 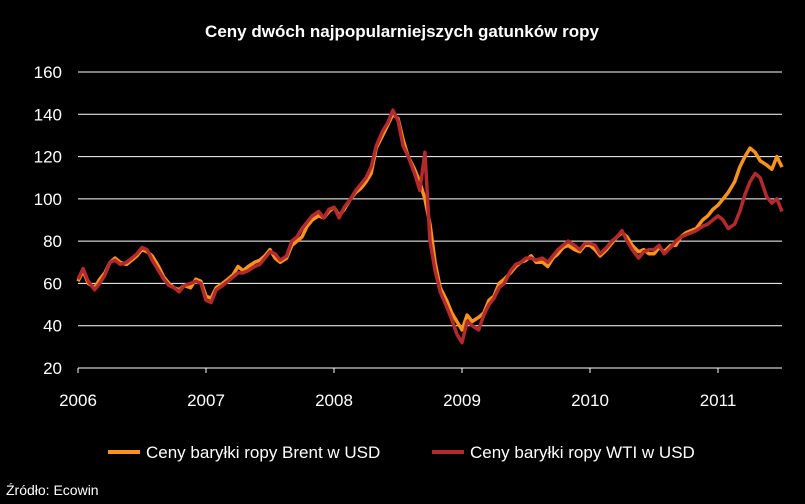 What do you see at coordinates (590, 400) in the screenshot?
I see `x-tick-label: 2010` at bounding box center [590, 400].